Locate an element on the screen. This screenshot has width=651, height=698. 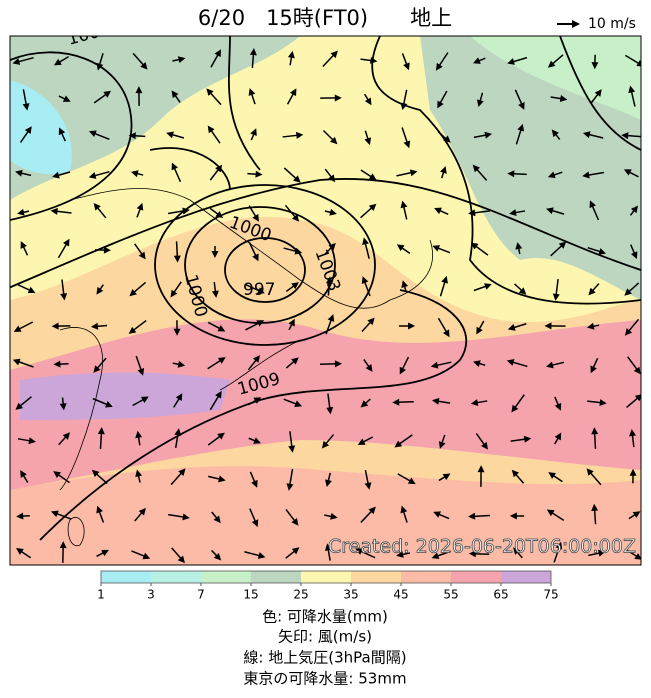
legend-line: 東京の可降水量: 53mm is located at coordinates (324, 679).